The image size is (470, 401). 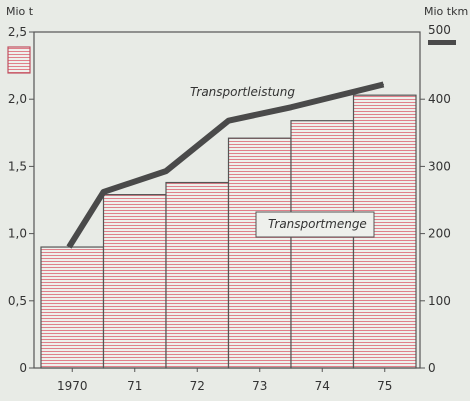 I want to click on x-tick-label: 74, so click(x=322, y=386).